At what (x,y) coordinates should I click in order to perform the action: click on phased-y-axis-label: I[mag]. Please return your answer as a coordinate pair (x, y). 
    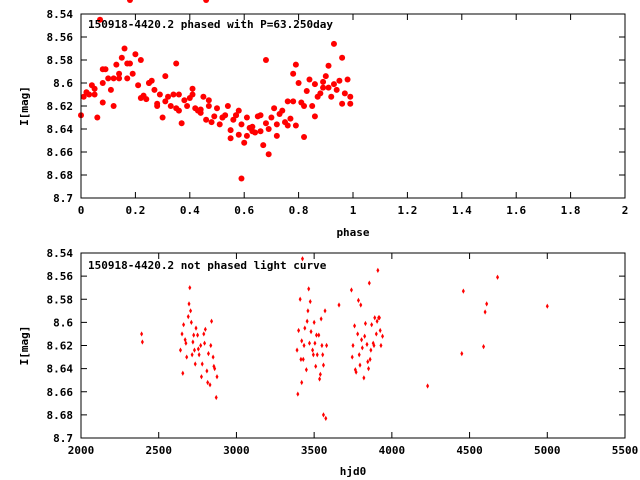
    Looking at the image, I should click on (24, 106).